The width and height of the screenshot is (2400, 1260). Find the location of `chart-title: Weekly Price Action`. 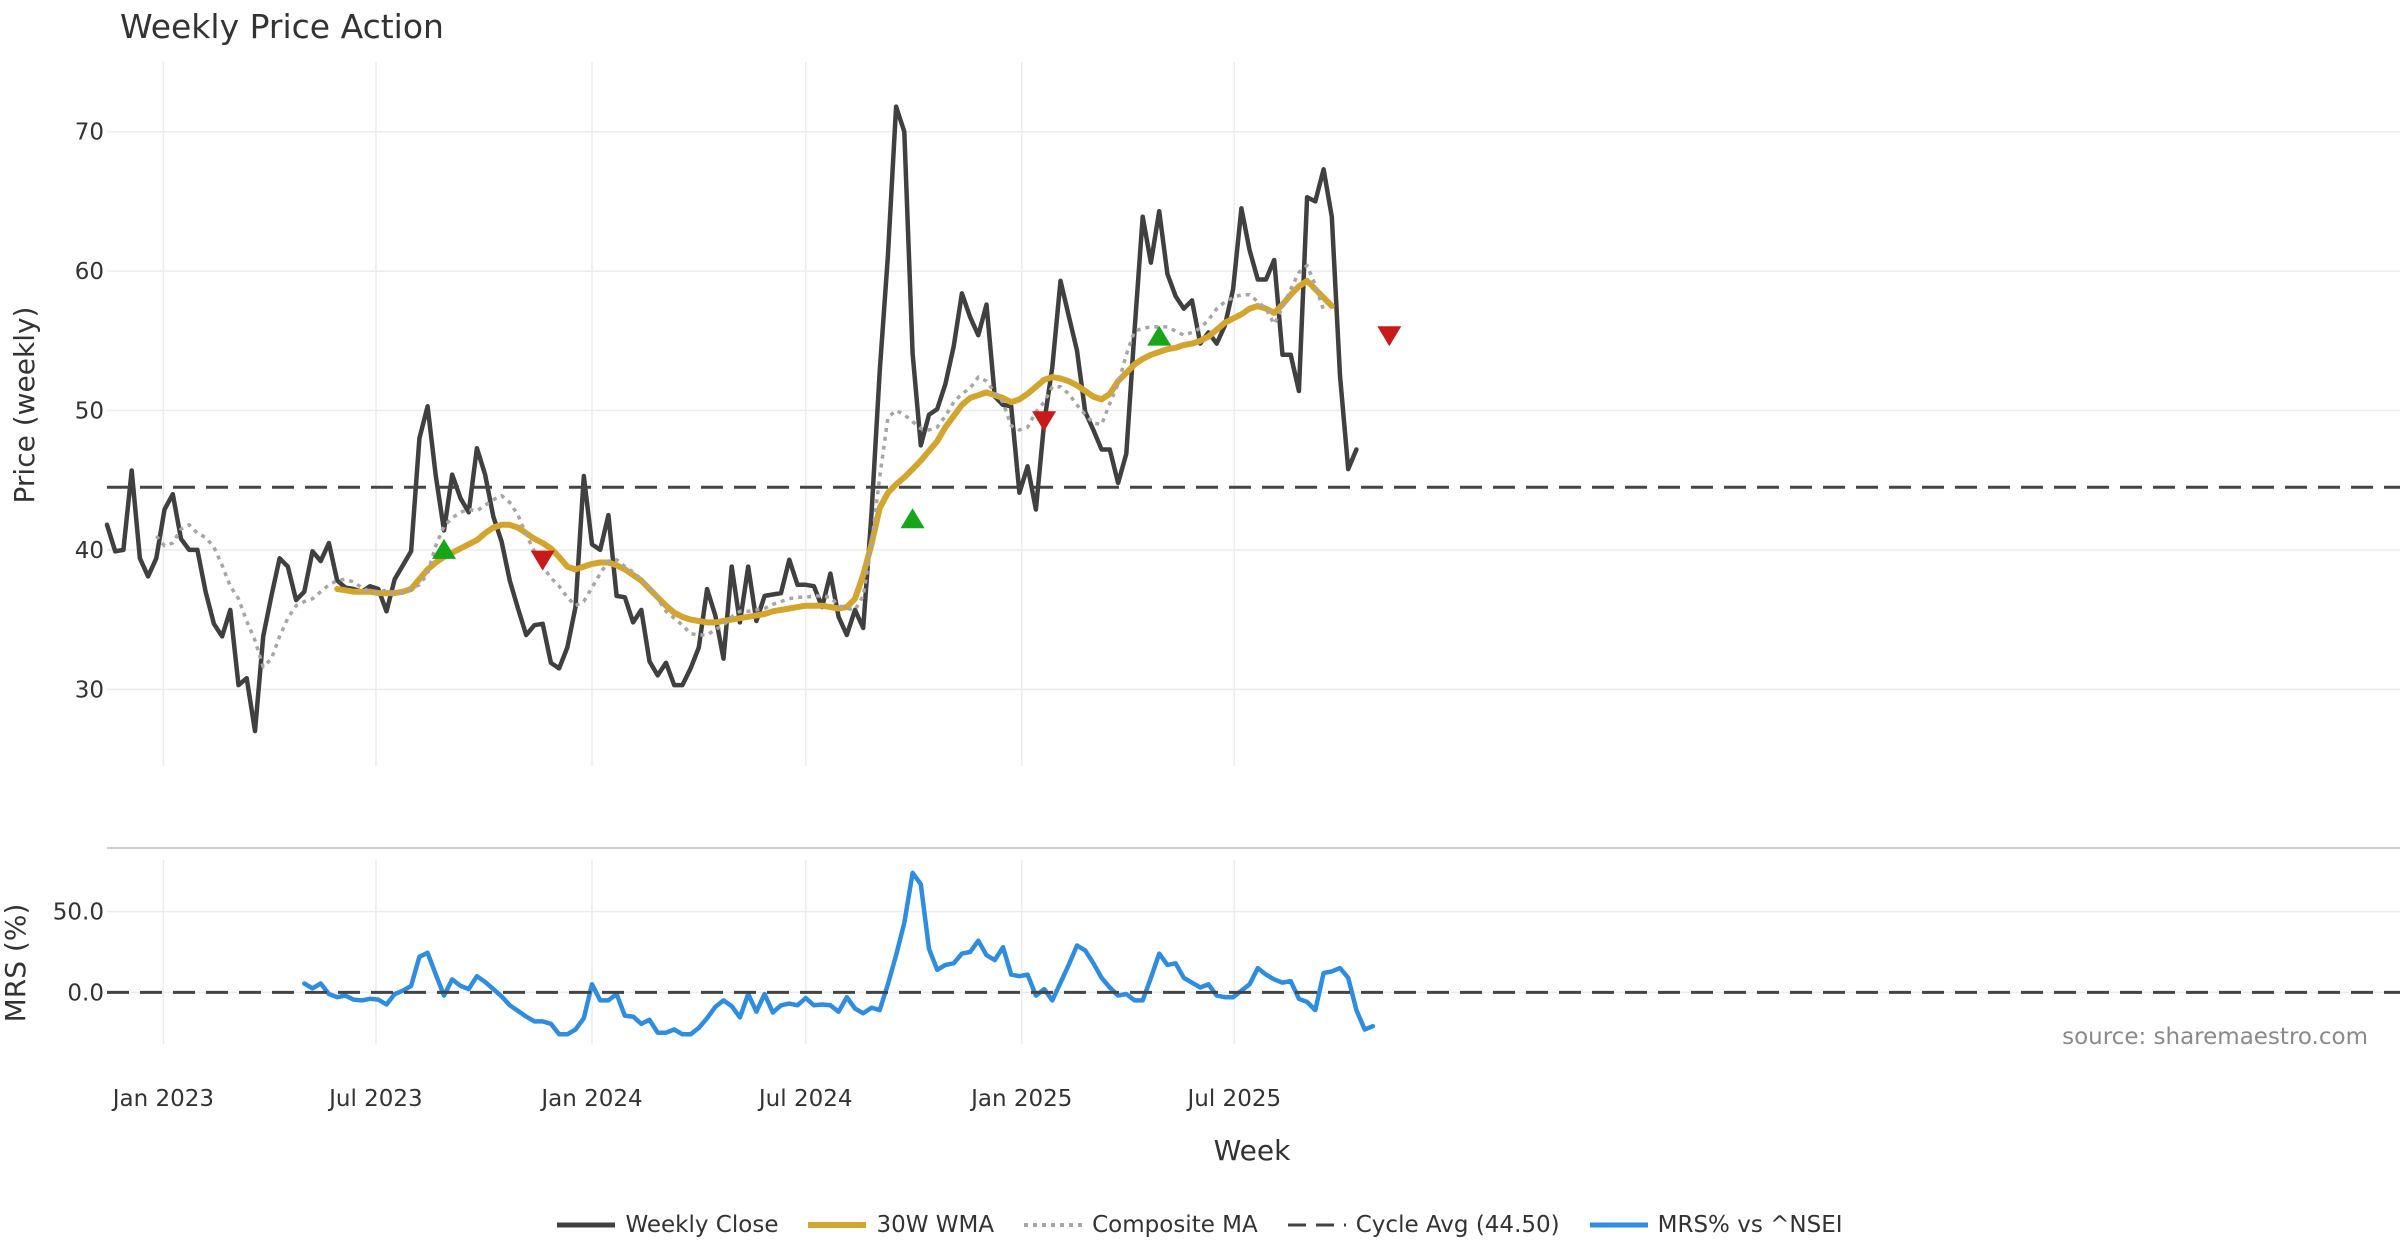

chart-title: Weekly Price Action is located at coordinates (282, 26).